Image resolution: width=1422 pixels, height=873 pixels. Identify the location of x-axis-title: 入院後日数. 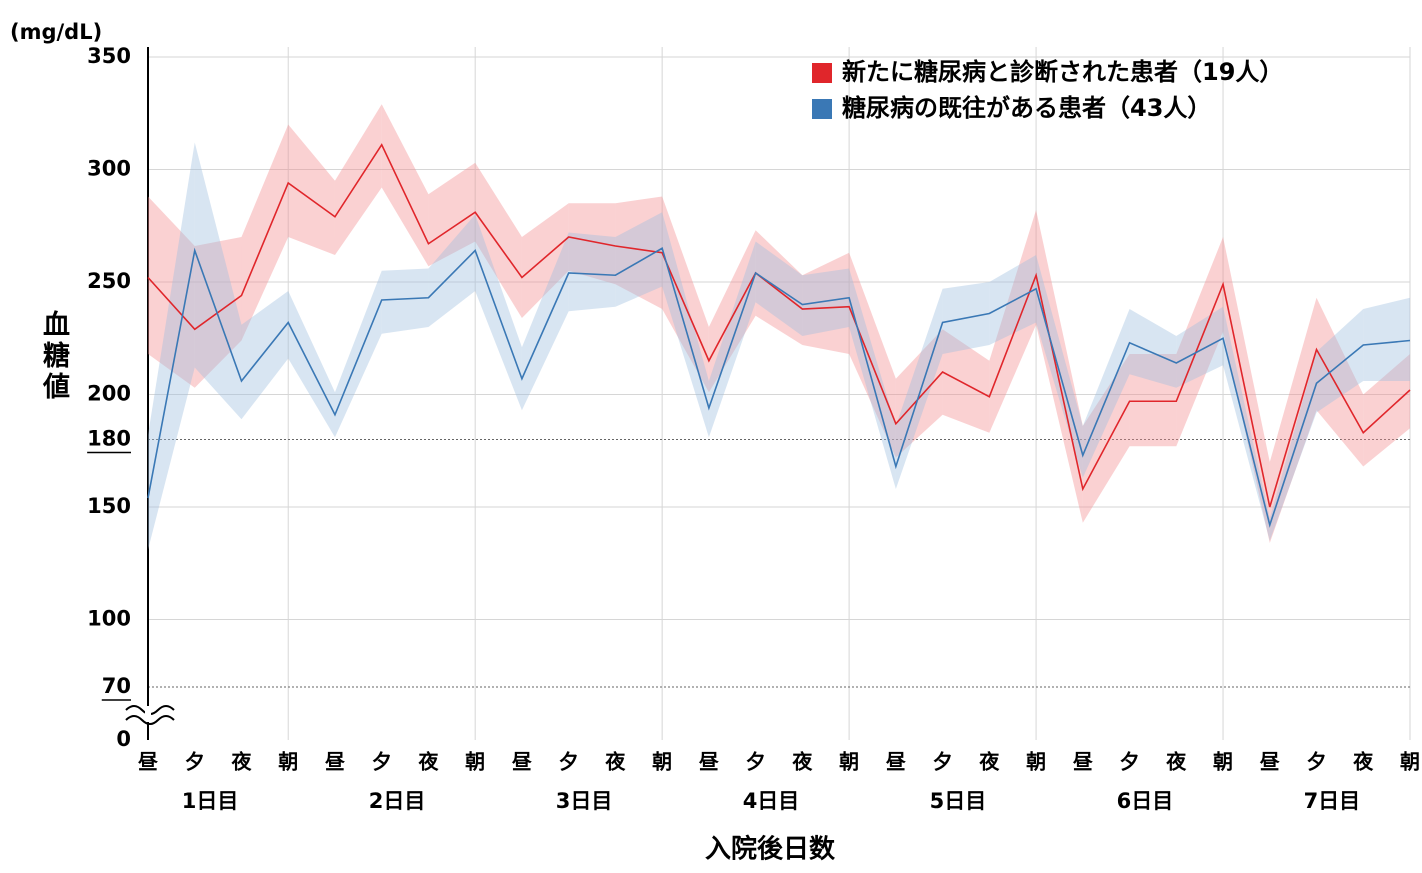
(770, 849).